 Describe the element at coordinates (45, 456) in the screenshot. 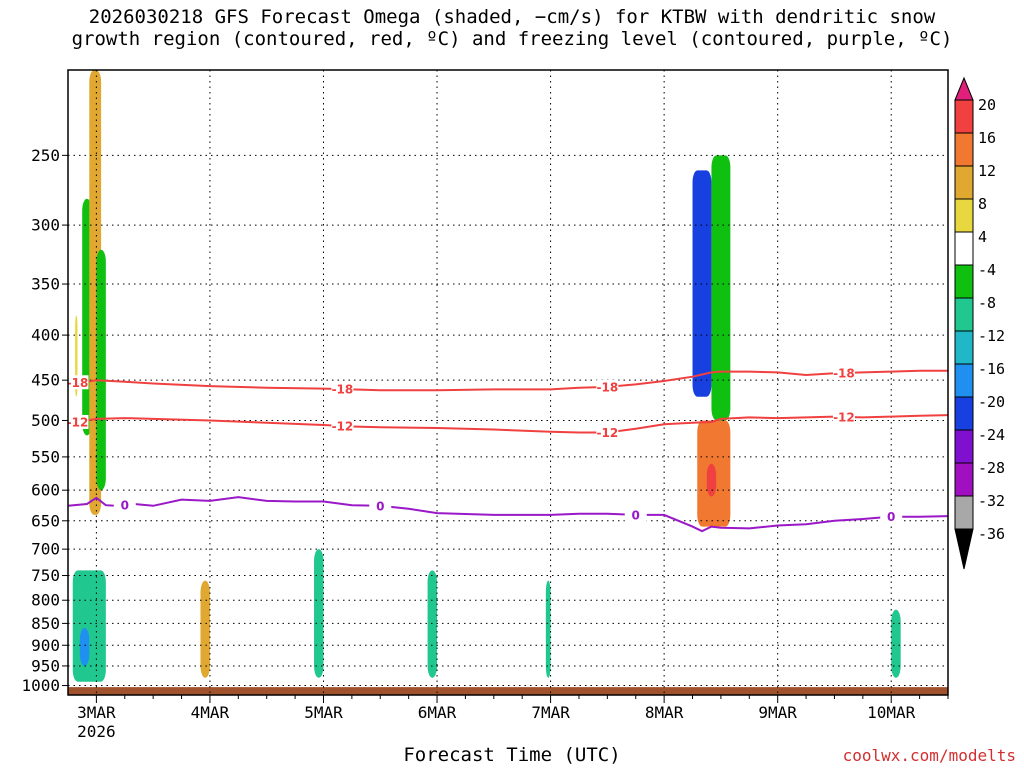

I see `y-tick-label: 550` at that location.